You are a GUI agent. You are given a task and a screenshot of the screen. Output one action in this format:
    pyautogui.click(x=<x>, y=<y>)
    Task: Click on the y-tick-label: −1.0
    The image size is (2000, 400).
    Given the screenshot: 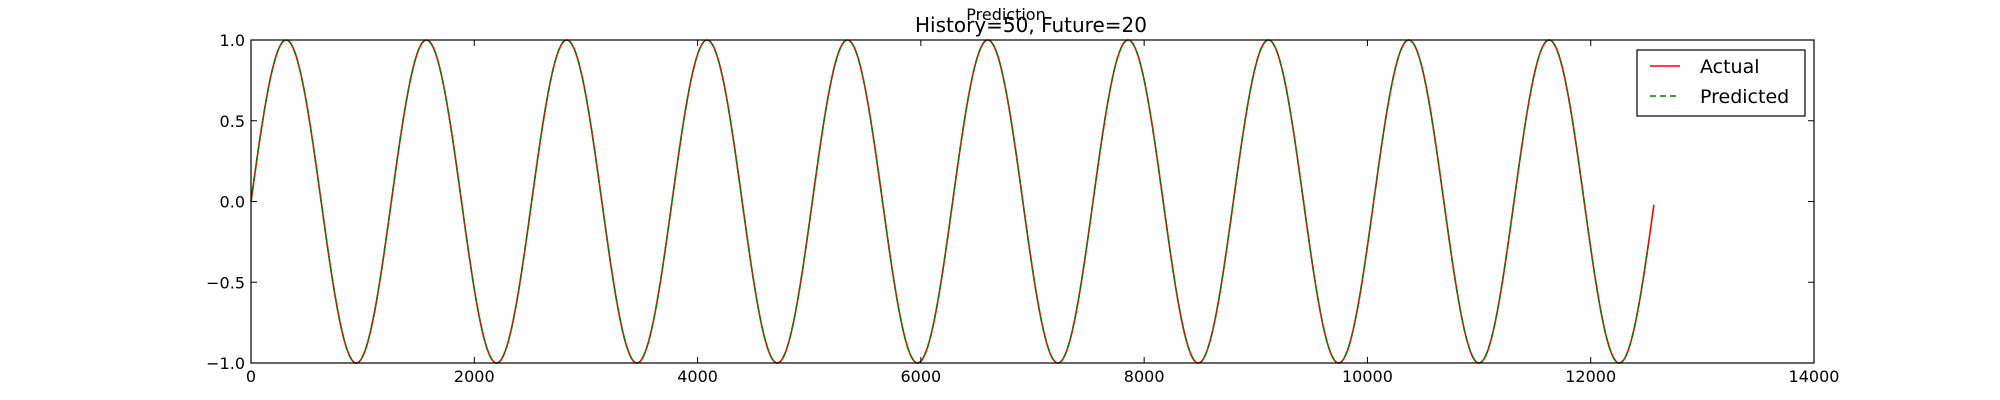 What is the action you would take?
    pyautogui.click(x=225, y=363)
    